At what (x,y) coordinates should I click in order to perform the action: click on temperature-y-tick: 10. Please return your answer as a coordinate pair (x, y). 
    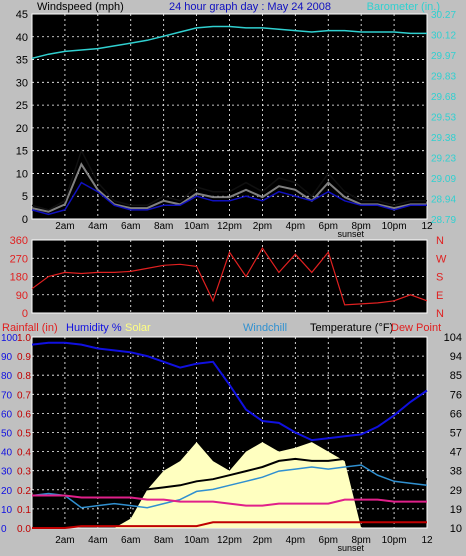
    Looking at the image, I should click on (456, 529).